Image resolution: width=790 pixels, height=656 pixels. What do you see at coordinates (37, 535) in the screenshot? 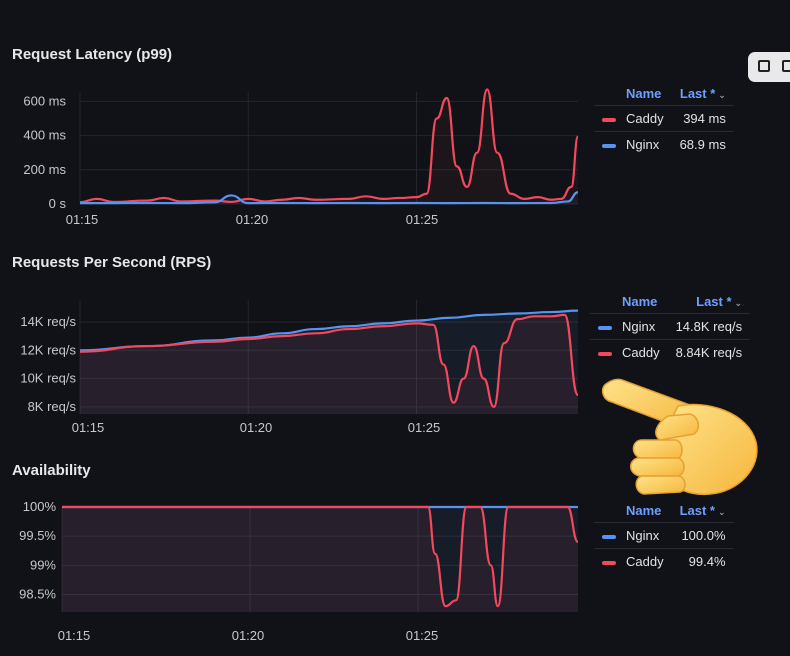
I see `y-tick-label: 99.5%` at bounding box center [37, 535].